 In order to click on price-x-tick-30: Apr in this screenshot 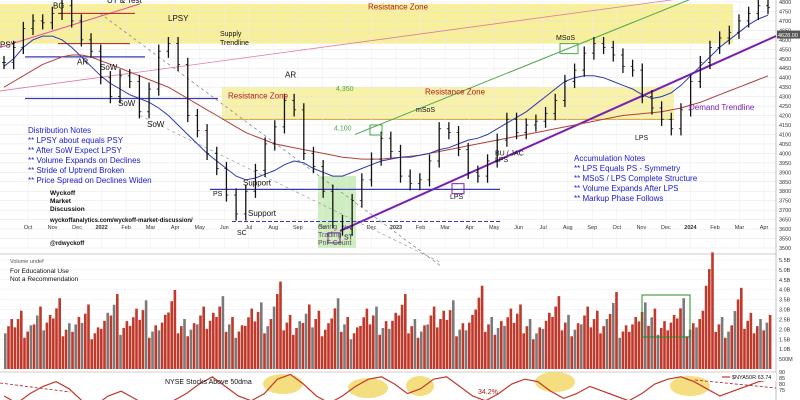, I will do `click(764, 228)`.